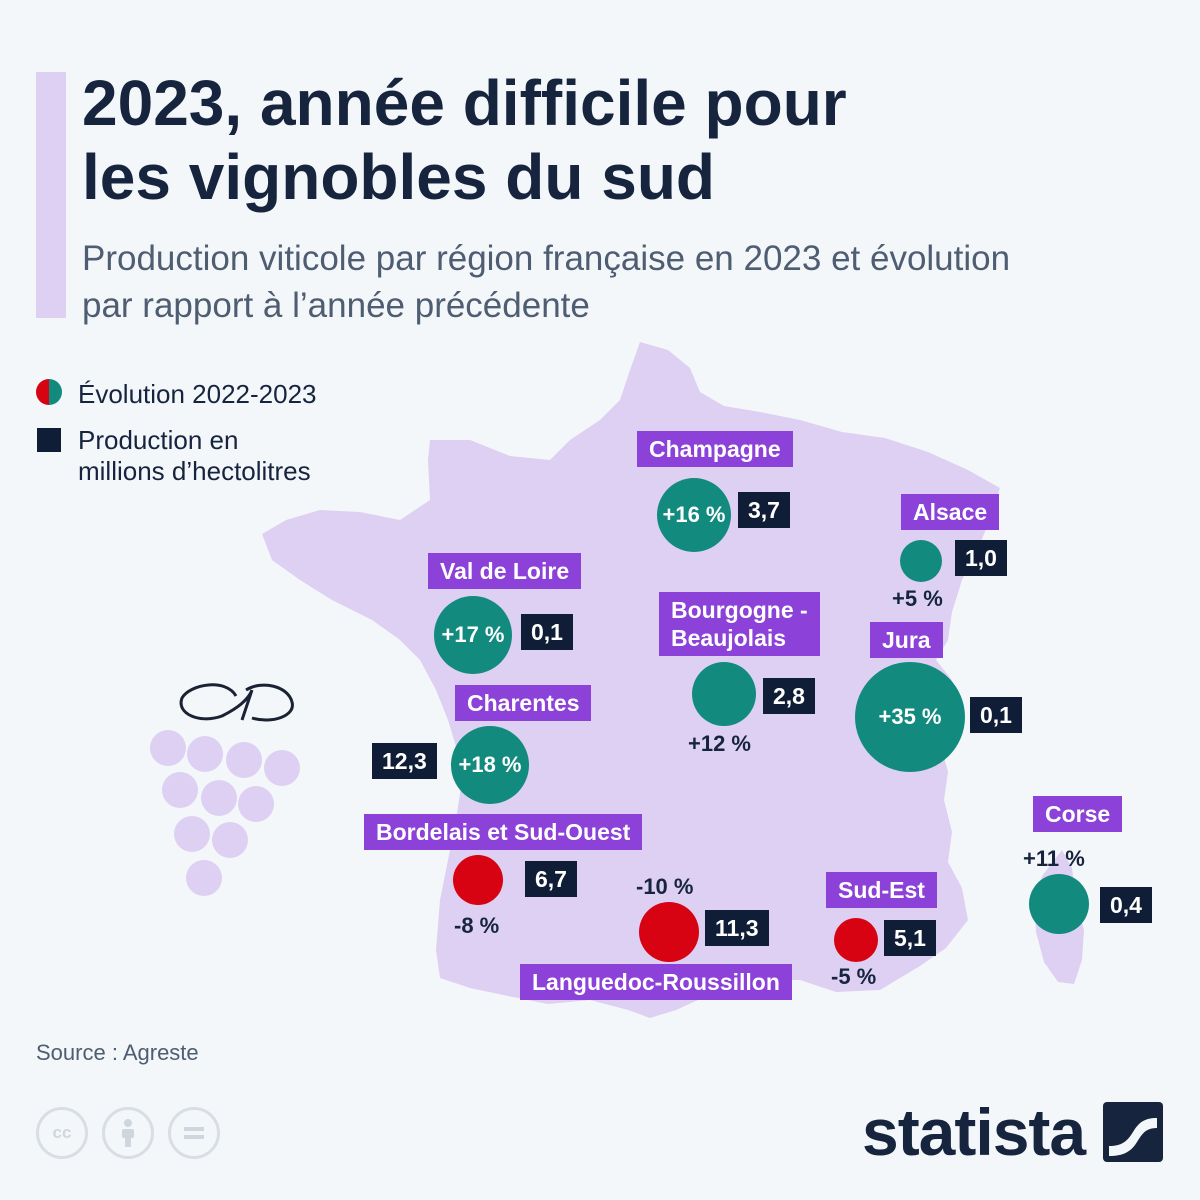 Image resolution: width=1200 pixels, height=1200 pixels. What do you see at coordinates (950, 512) in the screenshot?
I see `region-label-alsace: Alsace` at bounding box center [950, 512].